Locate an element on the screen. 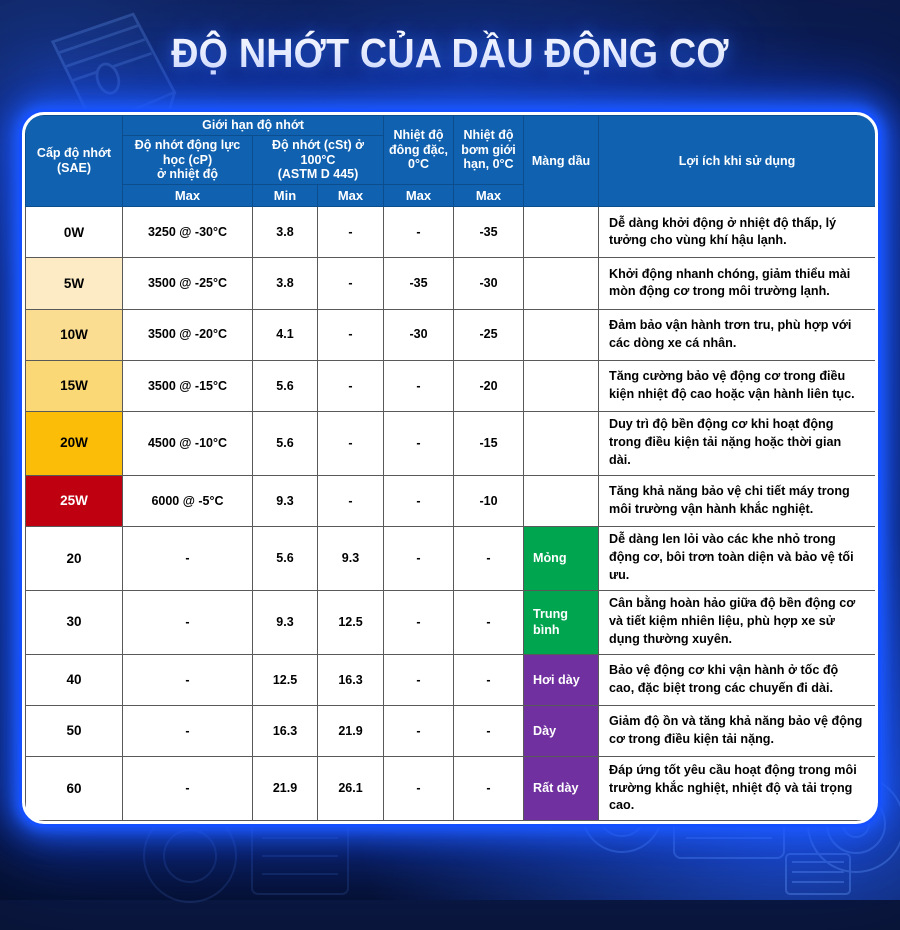  cell-kinematic-max: 21.9 is located at coordinates (350, 730).